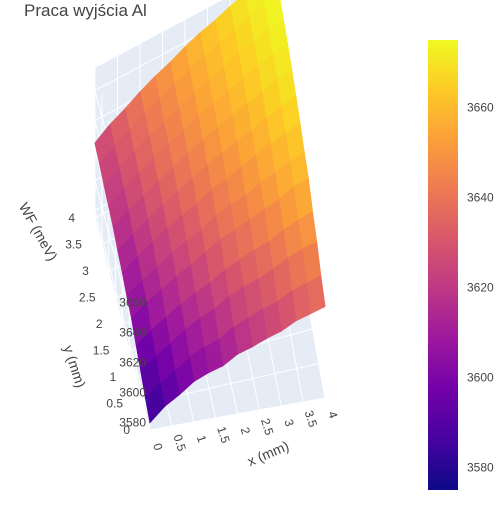  What do you see at coordinates (443, 265) in the screenshot?
I see `colorbar-gradient` at bounding box center [443, 265].